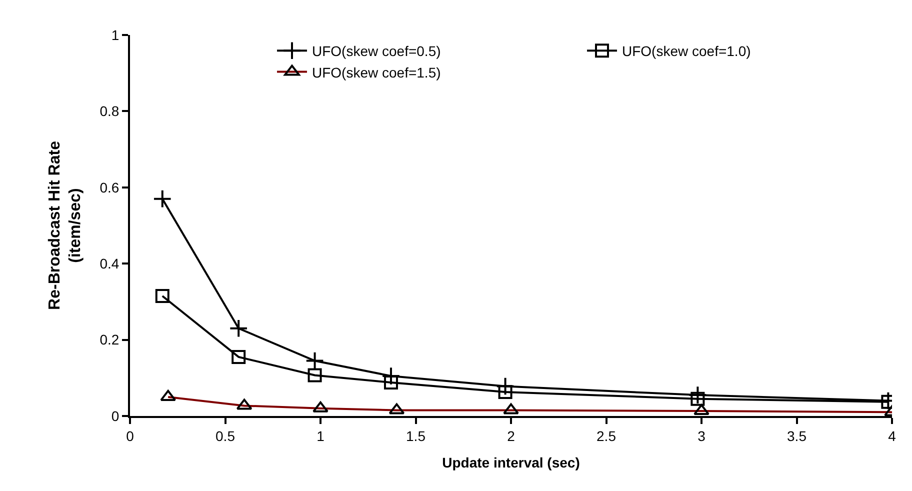 This screenshot has width=912, height=491. What do you see at coordinates (110, 264) in the screenshot?
I see `y-tick-label: 0.4` at bounding box center [110, 264].